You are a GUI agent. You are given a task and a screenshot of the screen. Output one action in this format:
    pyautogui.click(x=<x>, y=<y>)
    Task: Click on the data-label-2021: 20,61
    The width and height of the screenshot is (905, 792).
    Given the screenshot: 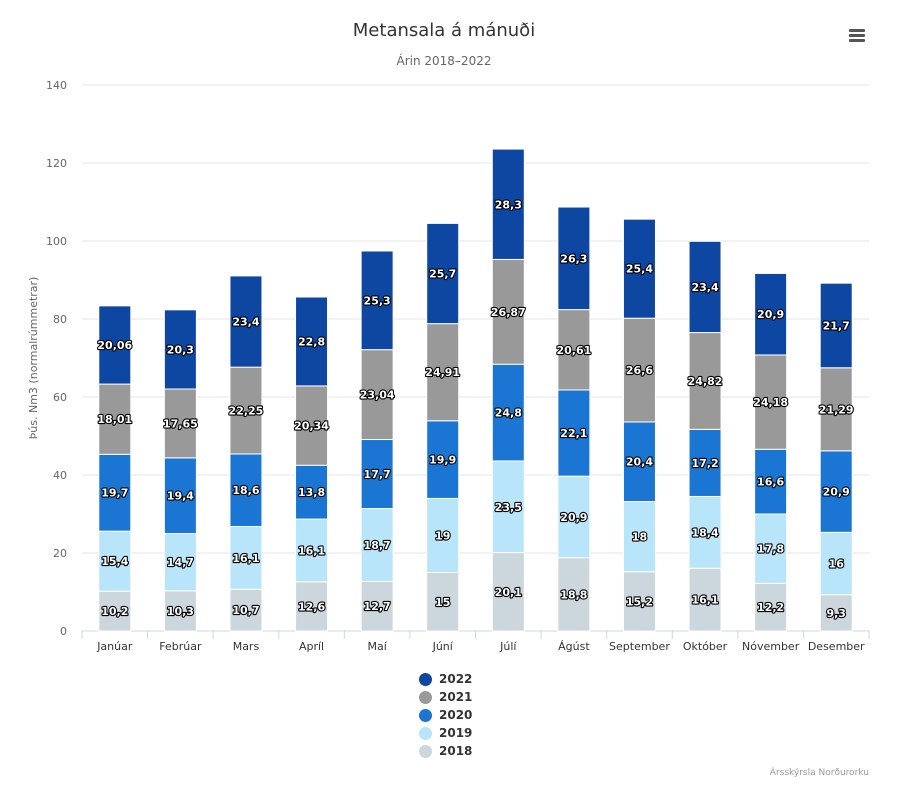 What is the action you would take?
    pyautogui.click(x=573, y=350)
    